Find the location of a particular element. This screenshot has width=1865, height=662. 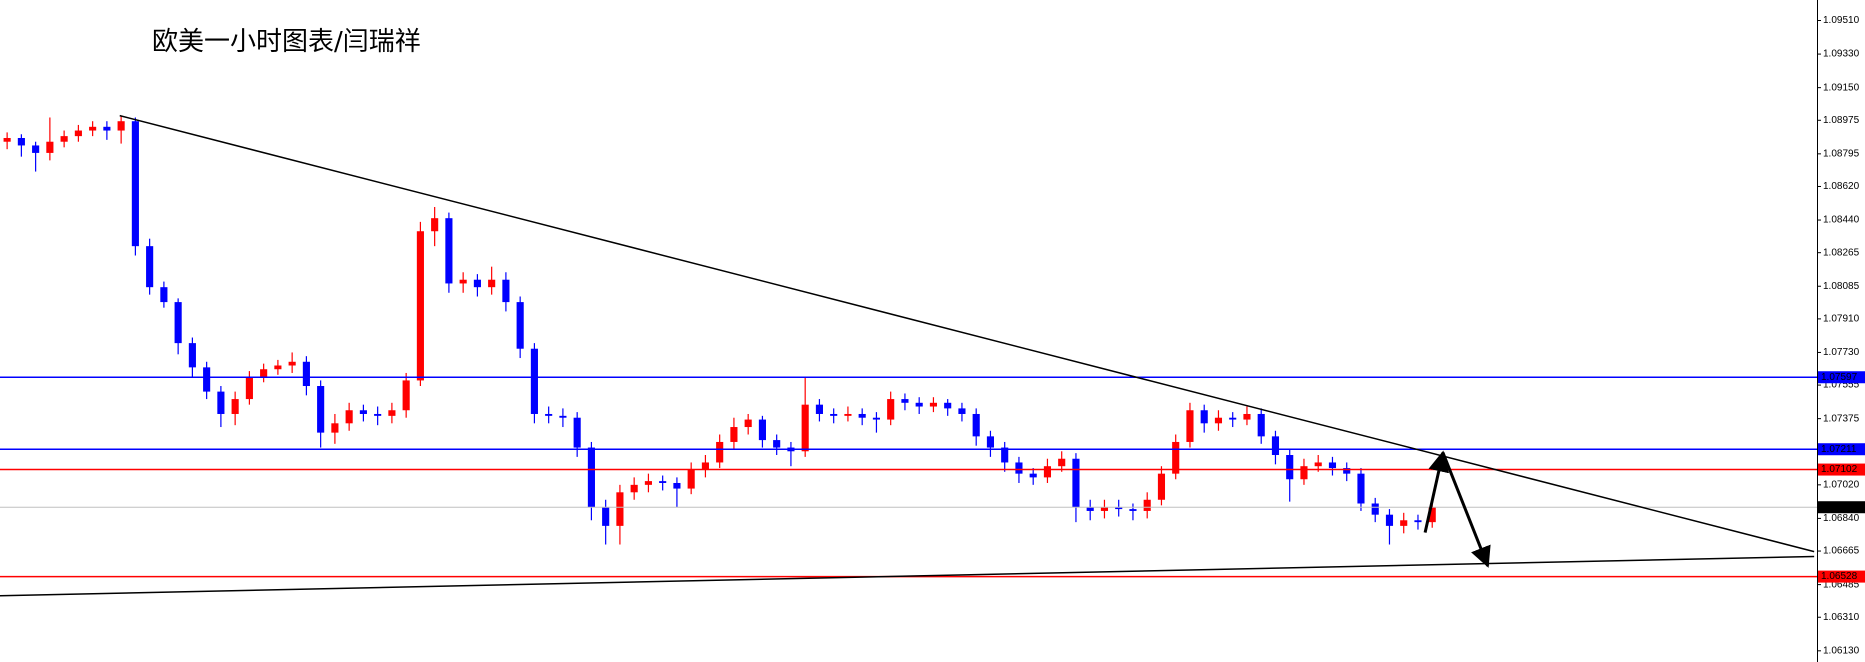

y-tick-label: 1.08620 is located at coordinates (1841, 186).